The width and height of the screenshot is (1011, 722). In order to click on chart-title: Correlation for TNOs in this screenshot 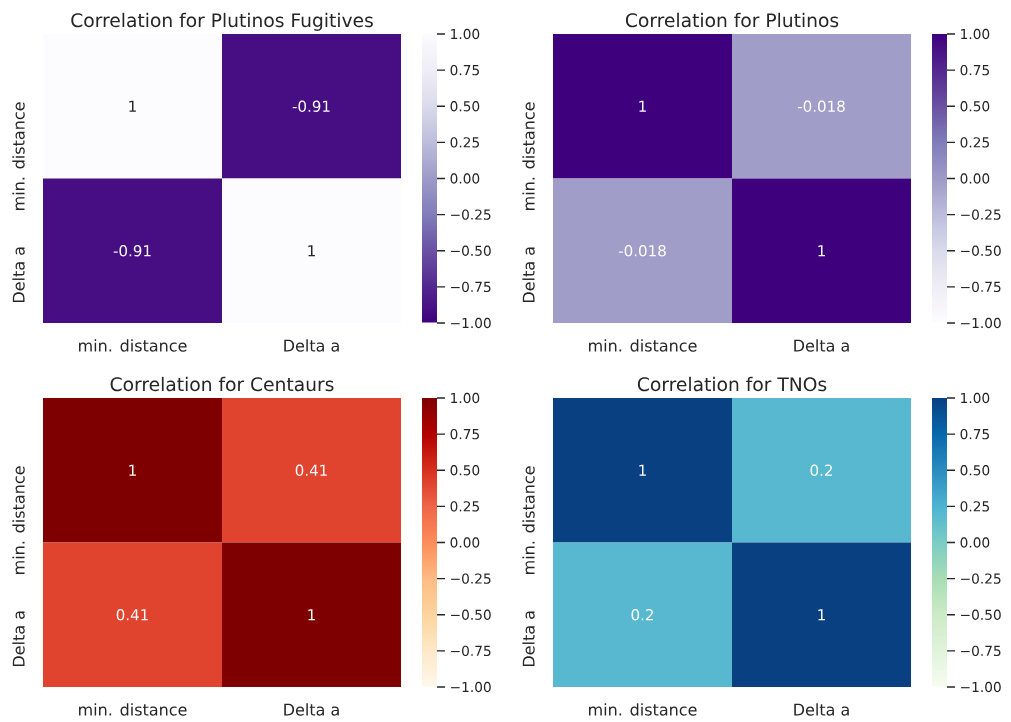, I will do `click(732, 384)`.